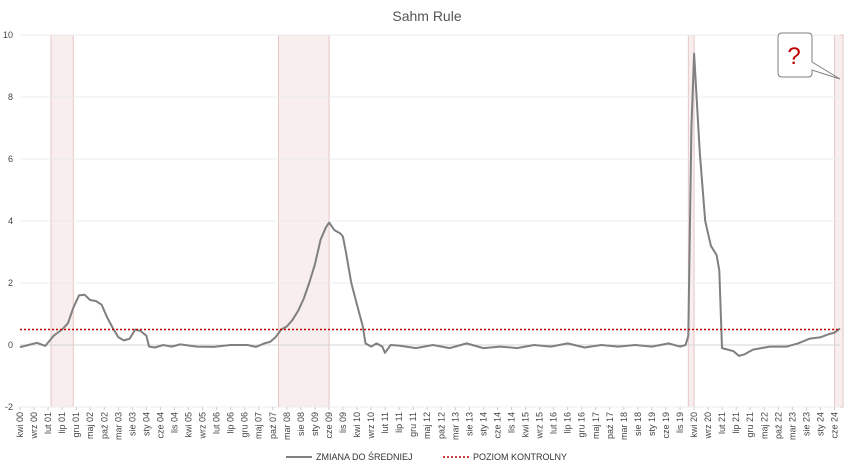 The height and width of the screenshot is (469, 849). Describe the element at coordinates (455, 426) in the screenshot. I see `x-tick-label: mar 13` at that location.